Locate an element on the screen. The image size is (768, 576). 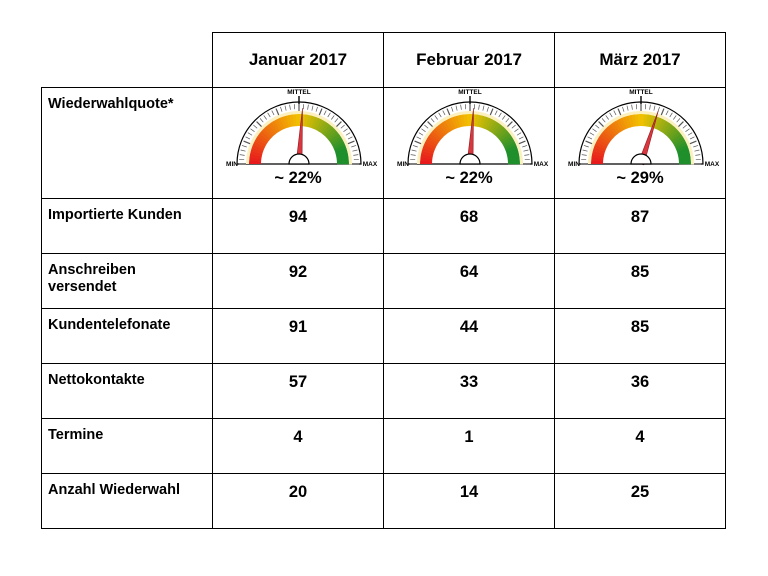
table-cell: 64 is located at coordinates (469, 281).